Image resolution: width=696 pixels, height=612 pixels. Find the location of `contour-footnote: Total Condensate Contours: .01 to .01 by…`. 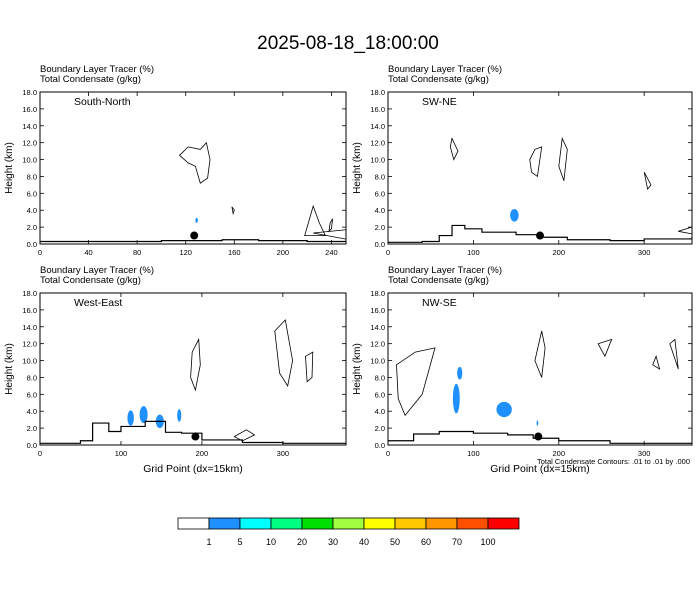

contour-footnote: Total Condensate Contours: .01 to .01 by… is located at coordinates (613, 461).